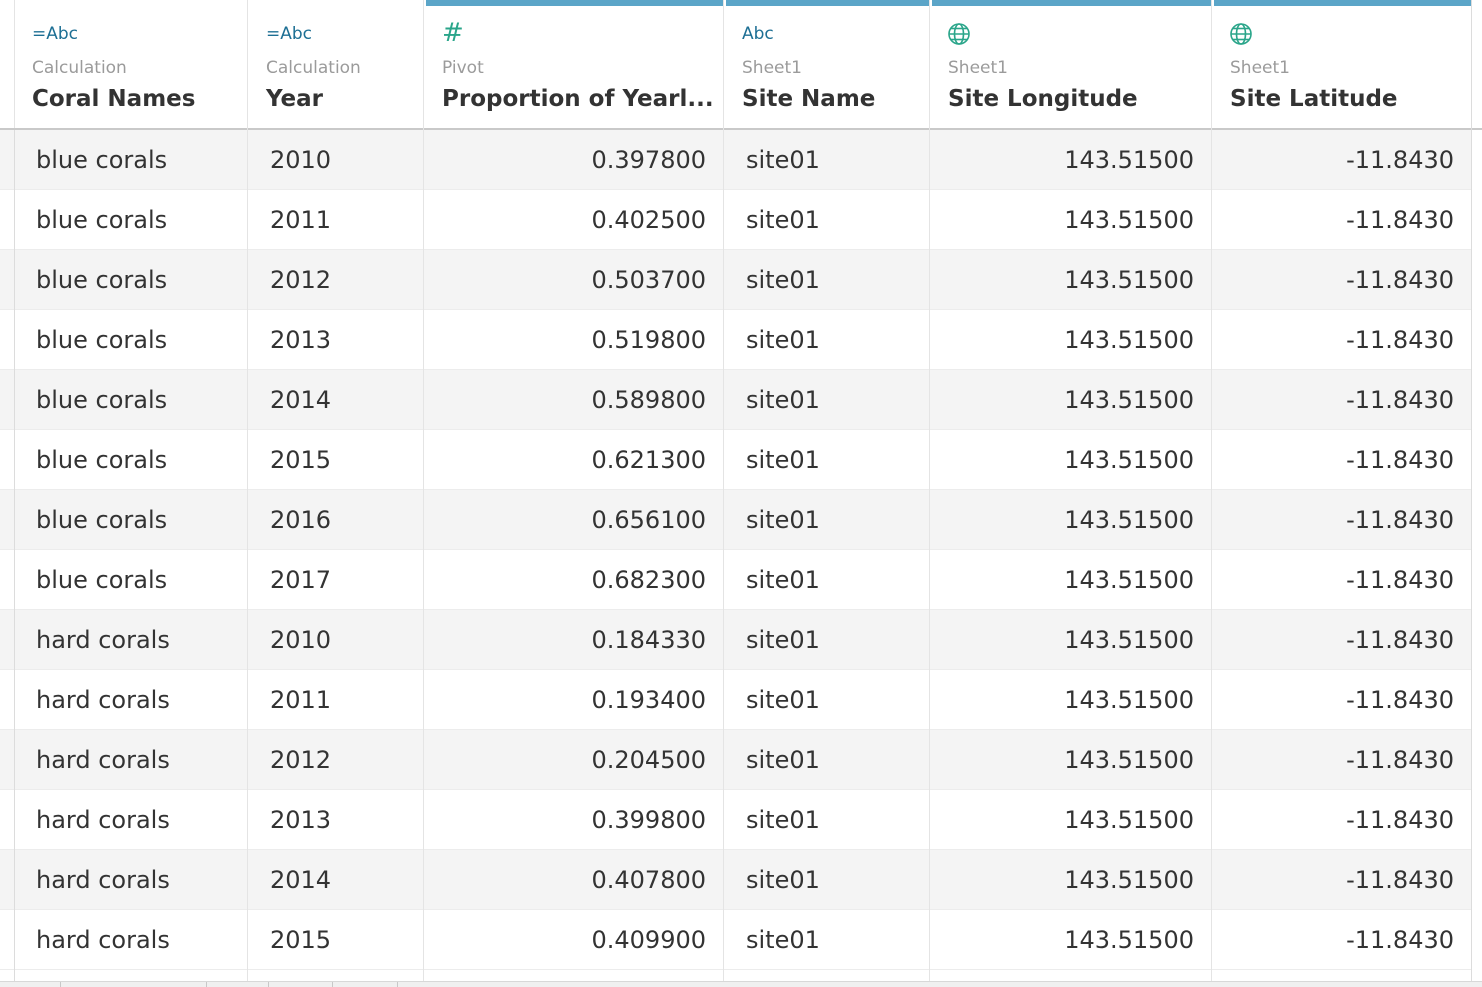 The height and width of the screenshot is (987, 1482). Describe the element at coordinates (648, 580) in the screenshot. I see `cell-proportion: 0.682300` at that location.